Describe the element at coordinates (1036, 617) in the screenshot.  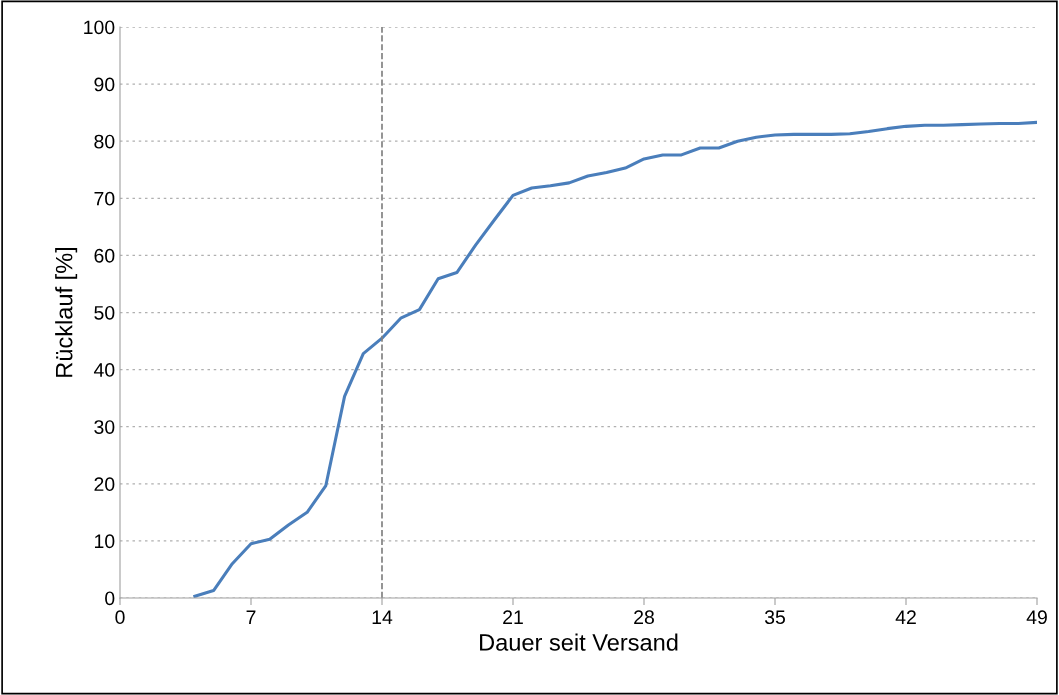
I see `x-tick-label: 49` at that location.